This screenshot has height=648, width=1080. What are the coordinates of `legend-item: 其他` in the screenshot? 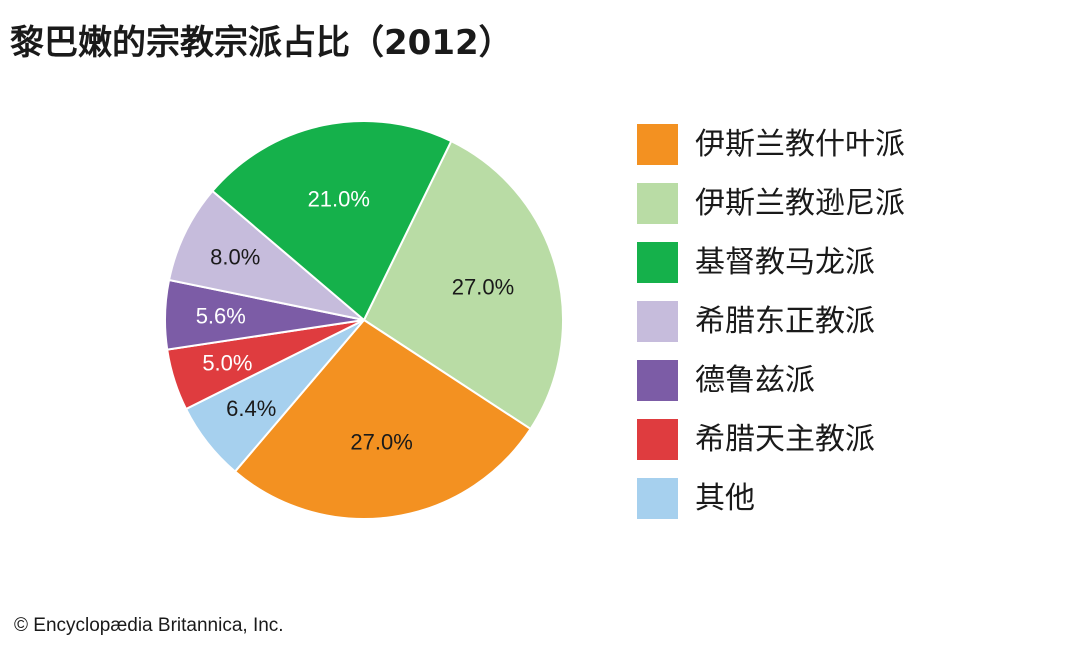 It's located at (857, 500).